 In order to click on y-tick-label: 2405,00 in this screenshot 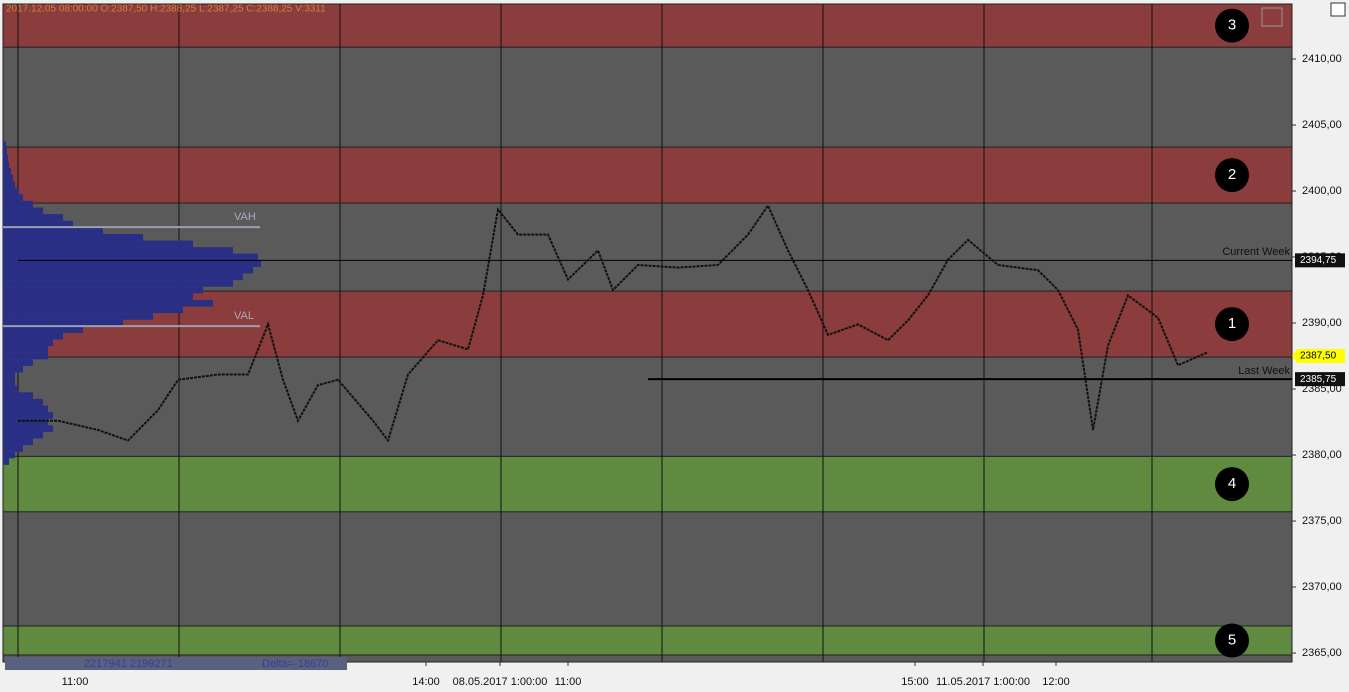, I will do `click(1322, 125)`.